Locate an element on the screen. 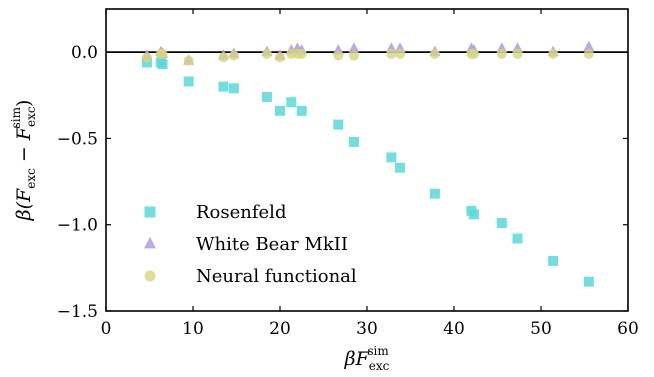 The height and width of the screenshot is (377, 654). legend-label-white-bear-mkii: White Bear MkII is located at coordinates (272, 244).